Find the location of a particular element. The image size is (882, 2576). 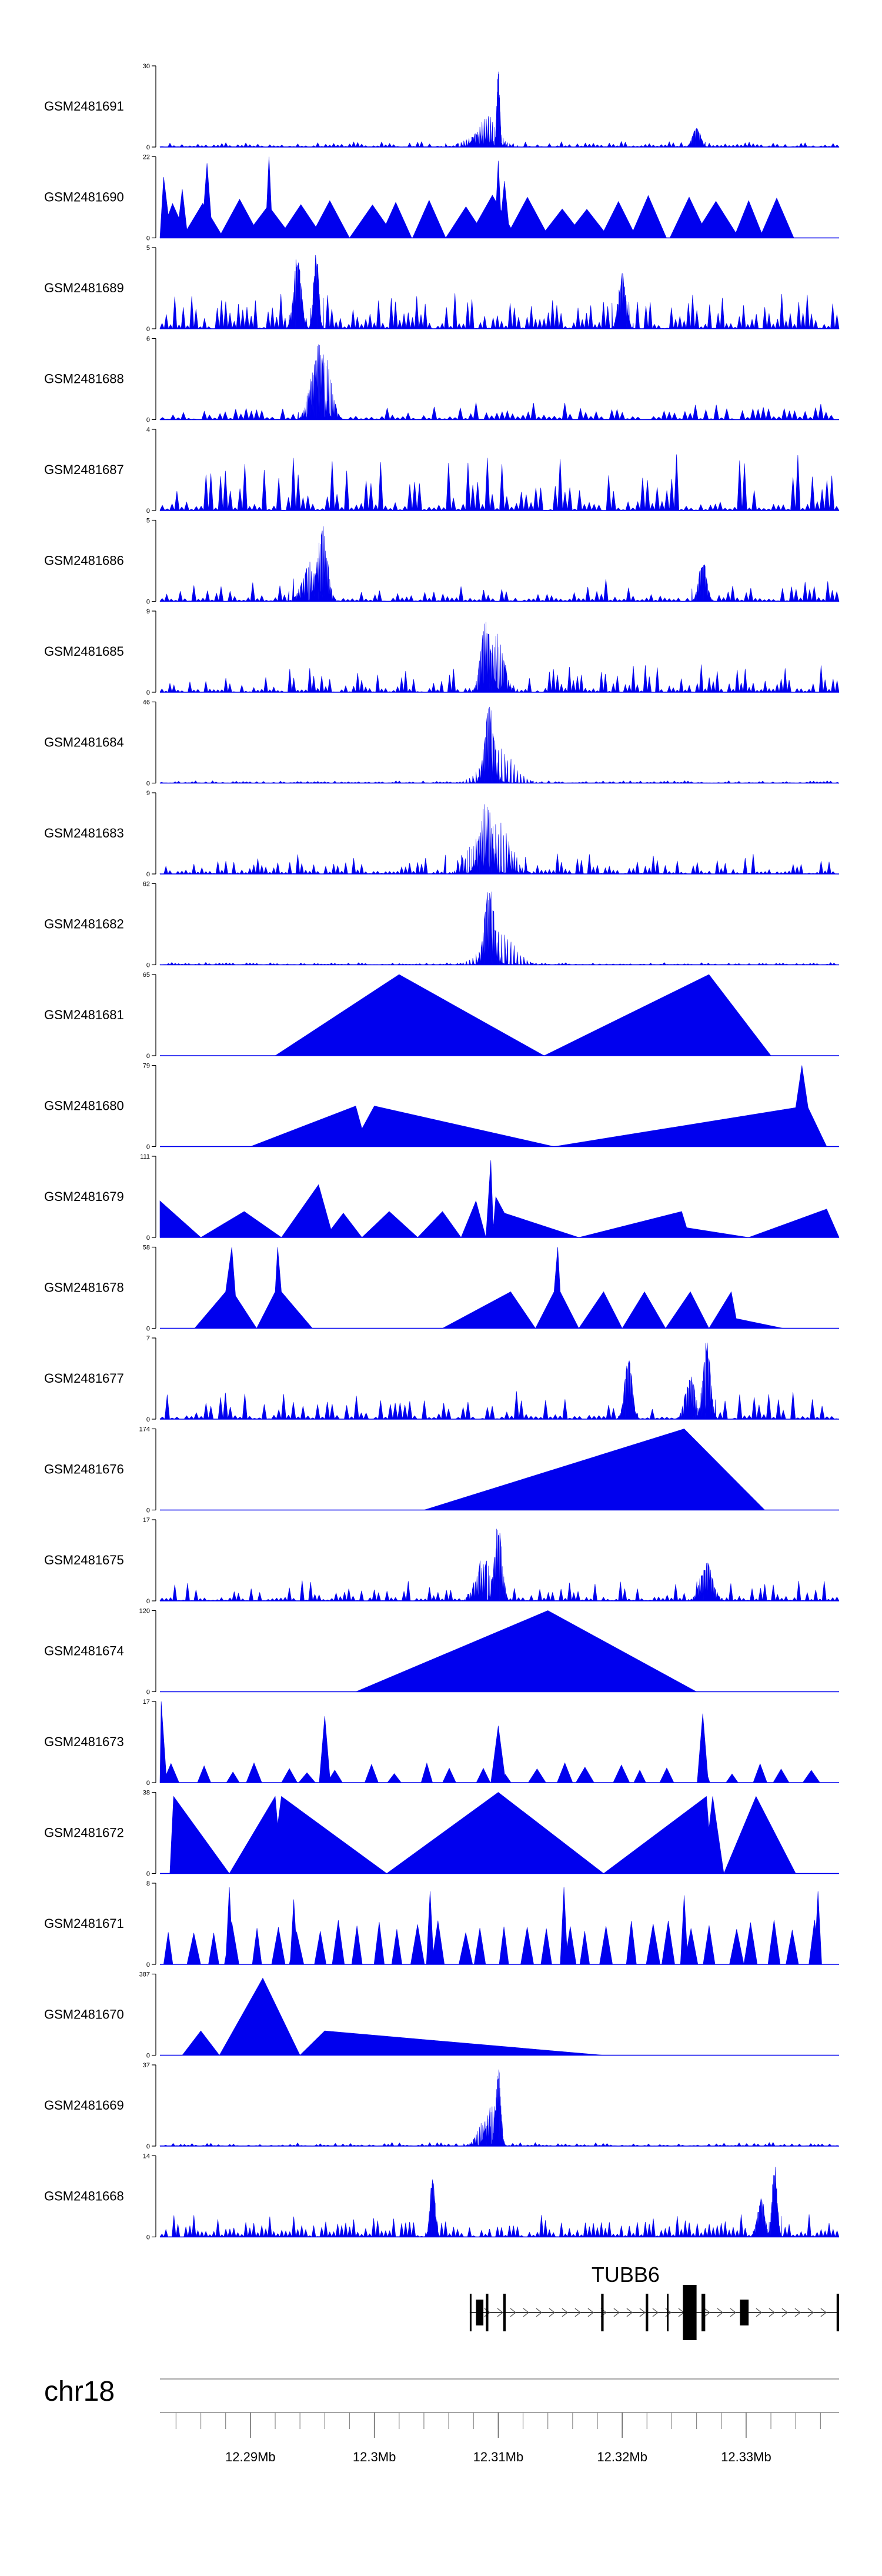

track-label: GSM2481687 is located at coordinates (84, 469).